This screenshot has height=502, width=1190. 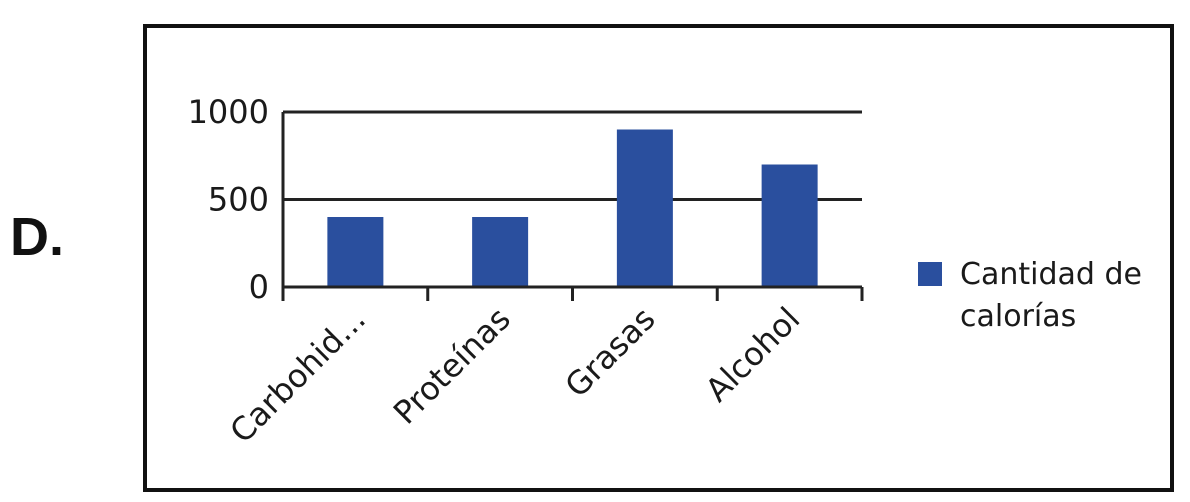 What do you see at coordinates (259, 287) in the screenshot?
I see `y-tick-label-0: 0` at bounding box center [259, 287].